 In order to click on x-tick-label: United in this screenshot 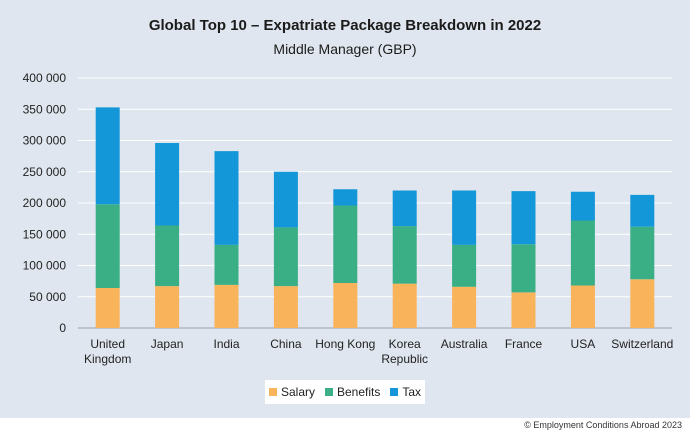, I will do `click(107, 344)`.